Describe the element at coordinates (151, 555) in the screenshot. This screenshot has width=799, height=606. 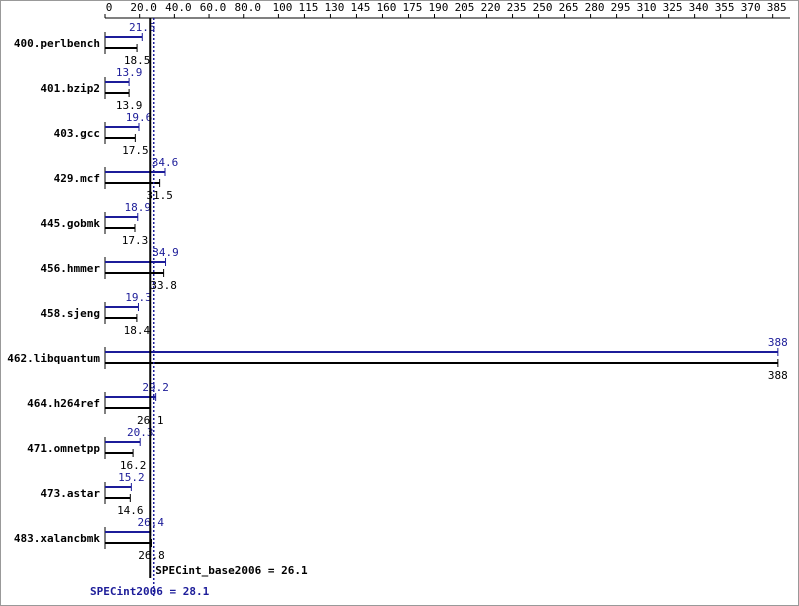
I see `value-label: 26.8` at that location.